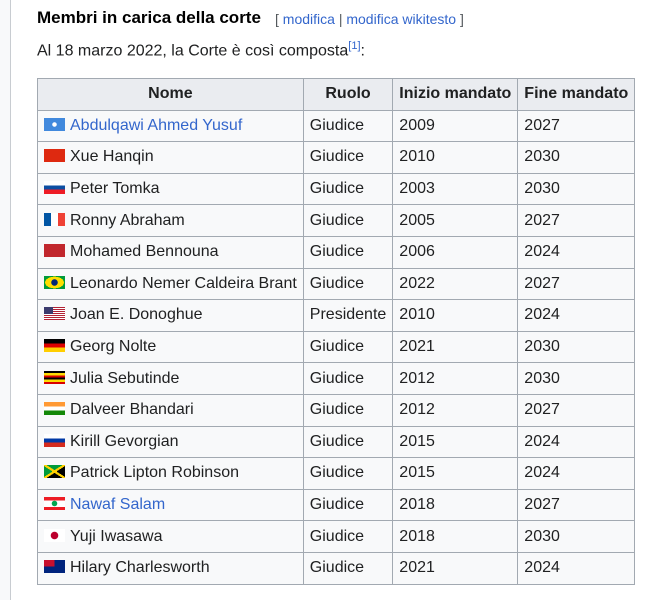  What do you see at coordinates (455, 189) in the screenshot?
I see `cell-inizio: 2003` at bounding box center [455, 189].